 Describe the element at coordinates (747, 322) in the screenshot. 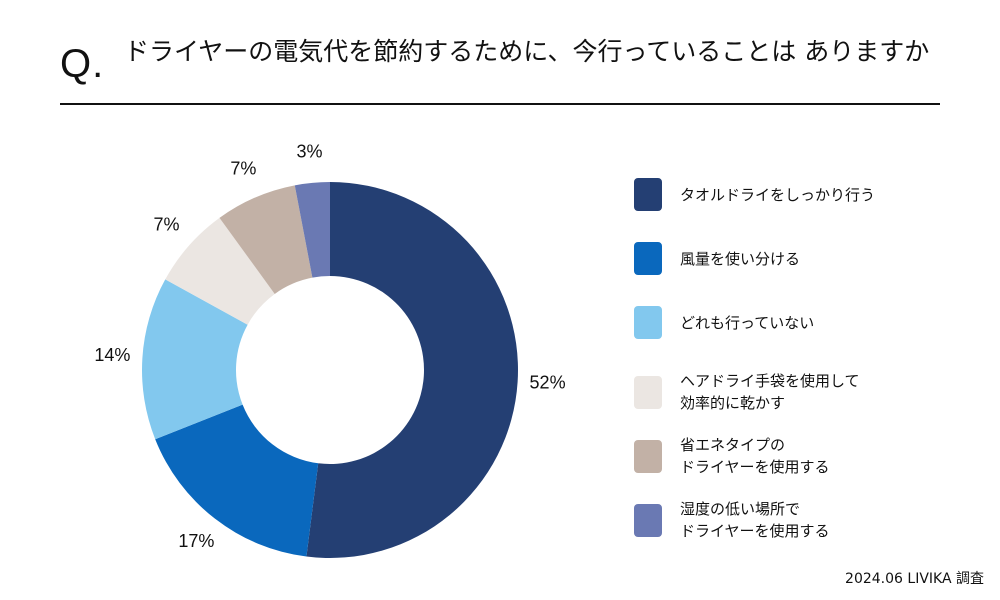

I see `legend-label: どれも行っていない` at that location.